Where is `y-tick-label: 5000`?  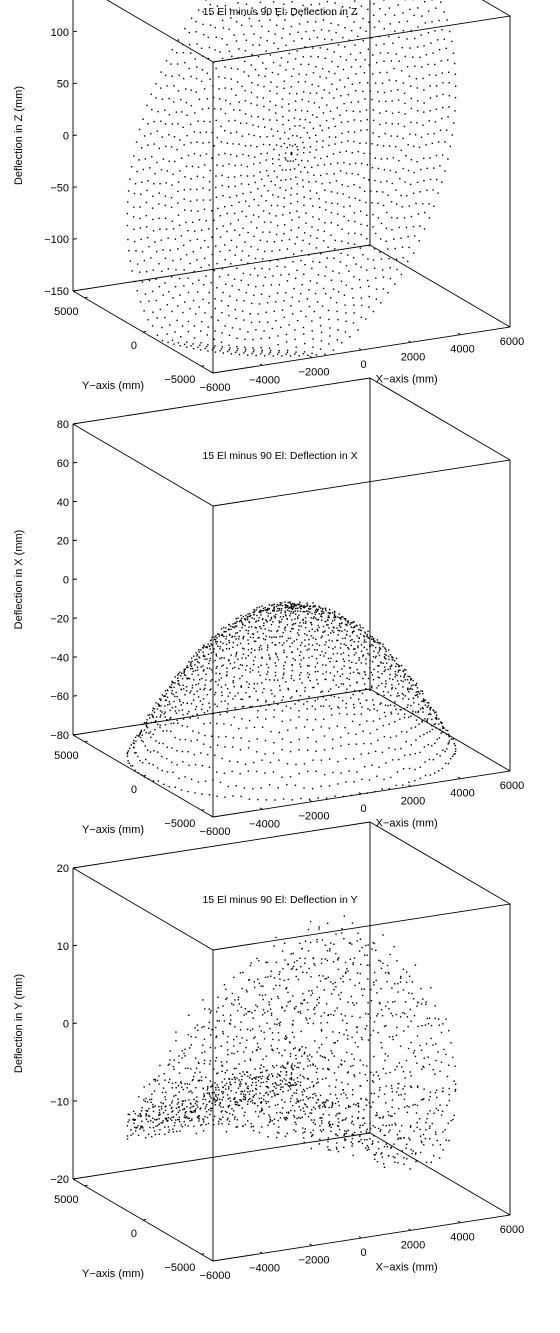
y-tick-label: 5000 is located at coordinates (66, 1200).